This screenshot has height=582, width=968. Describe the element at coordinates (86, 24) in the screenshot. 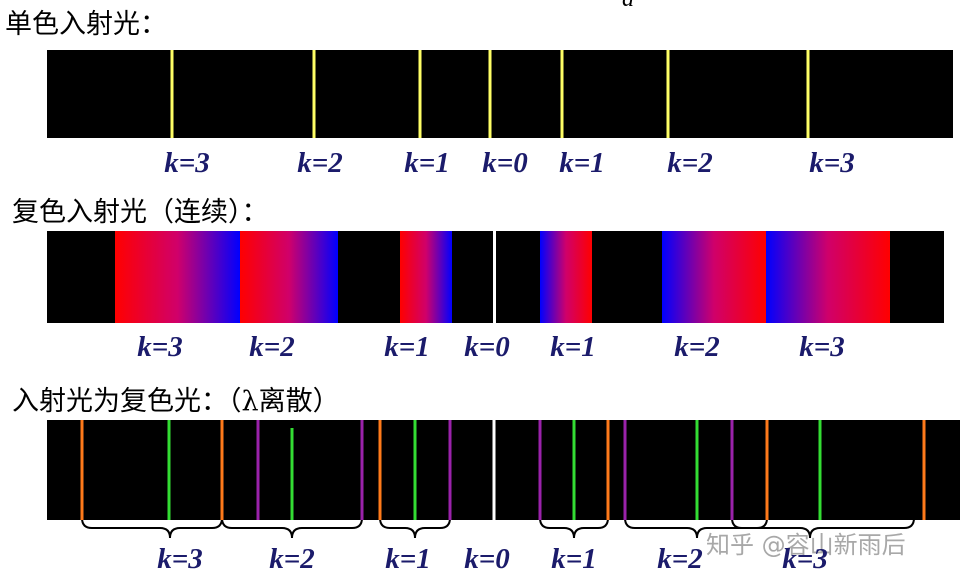

I see `section-title: 单色入射光：` at that location.